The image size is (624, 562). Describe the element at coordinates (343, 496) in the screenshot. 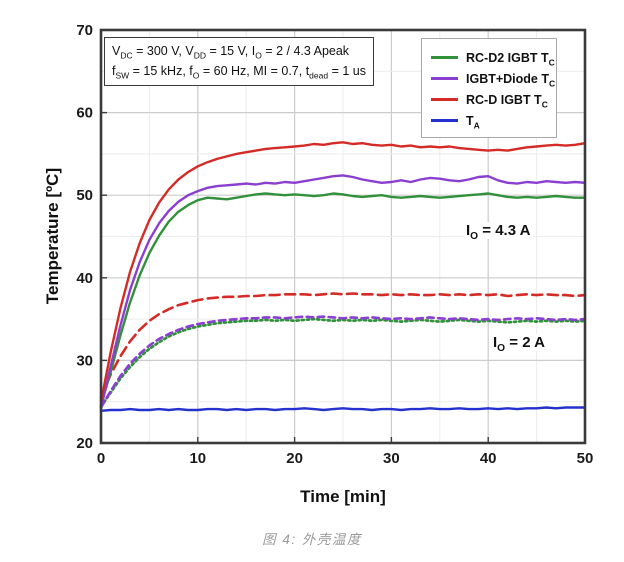

I see `x-axis-label: Time [min]` at that location.